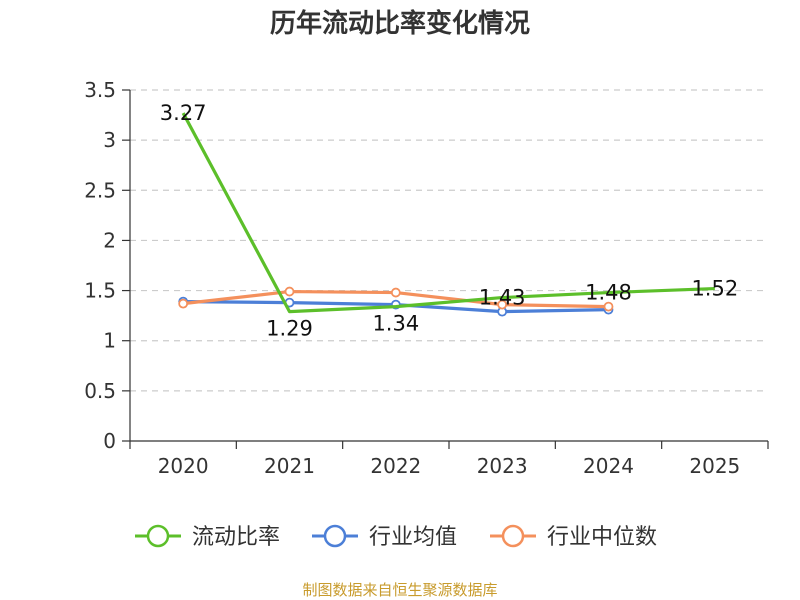 This screenshot has height=600, width=800. What do you see at coordinates (714, 289) in the screenshot?
I see `data-label: 1.52` at bounding box center [714, 289].